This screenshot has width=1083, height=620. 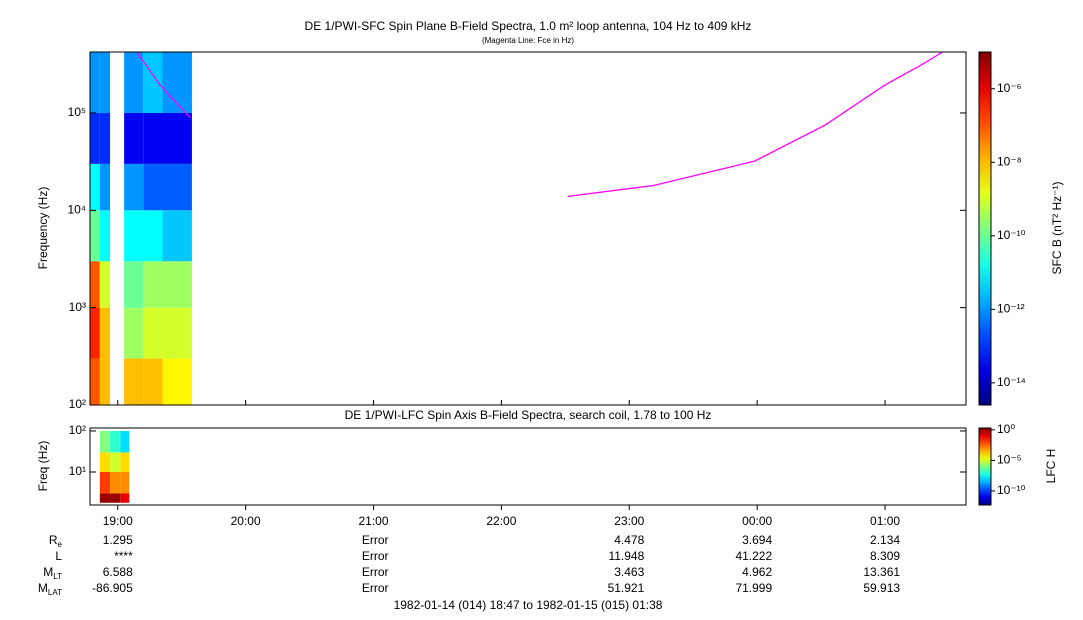 What do you see at coordinates (626, 556) in the screenshot?
I see `ephemeris-value: 11.948` at bounding box center [626, 556].